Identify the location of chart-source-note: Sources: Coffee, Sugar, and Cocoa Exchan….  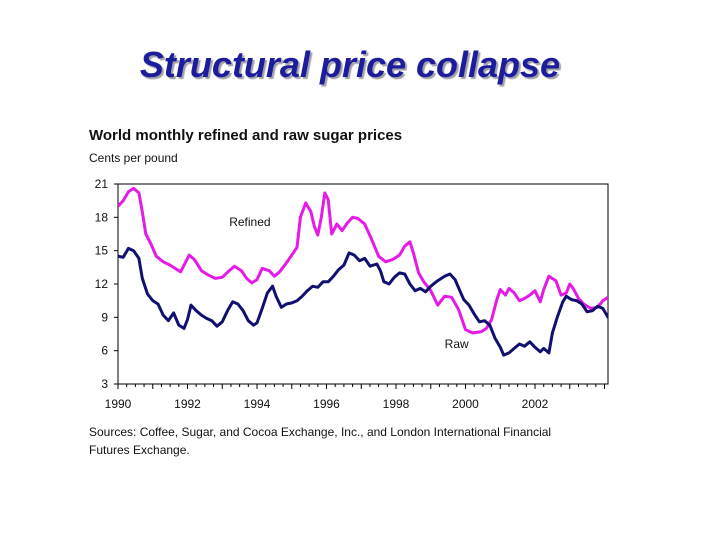
(320, 441).